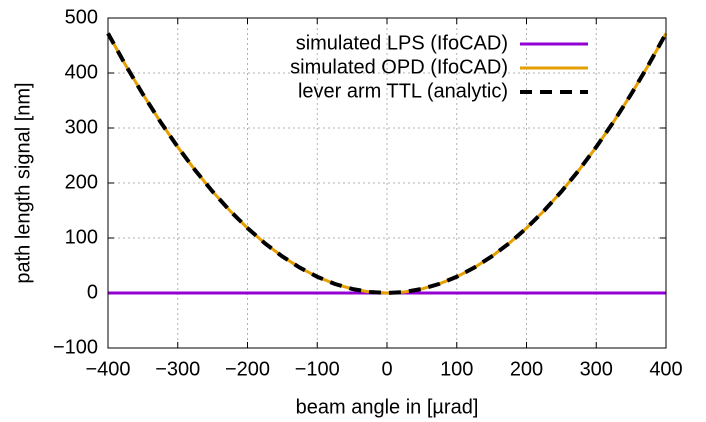 The height and width of the screenshot is (422, 706). What do you see at coordinates (399, 67) in the screenshot?
I see `legend-label: simulated OPD (IfoCAD)` at bounding box center [399, 67].